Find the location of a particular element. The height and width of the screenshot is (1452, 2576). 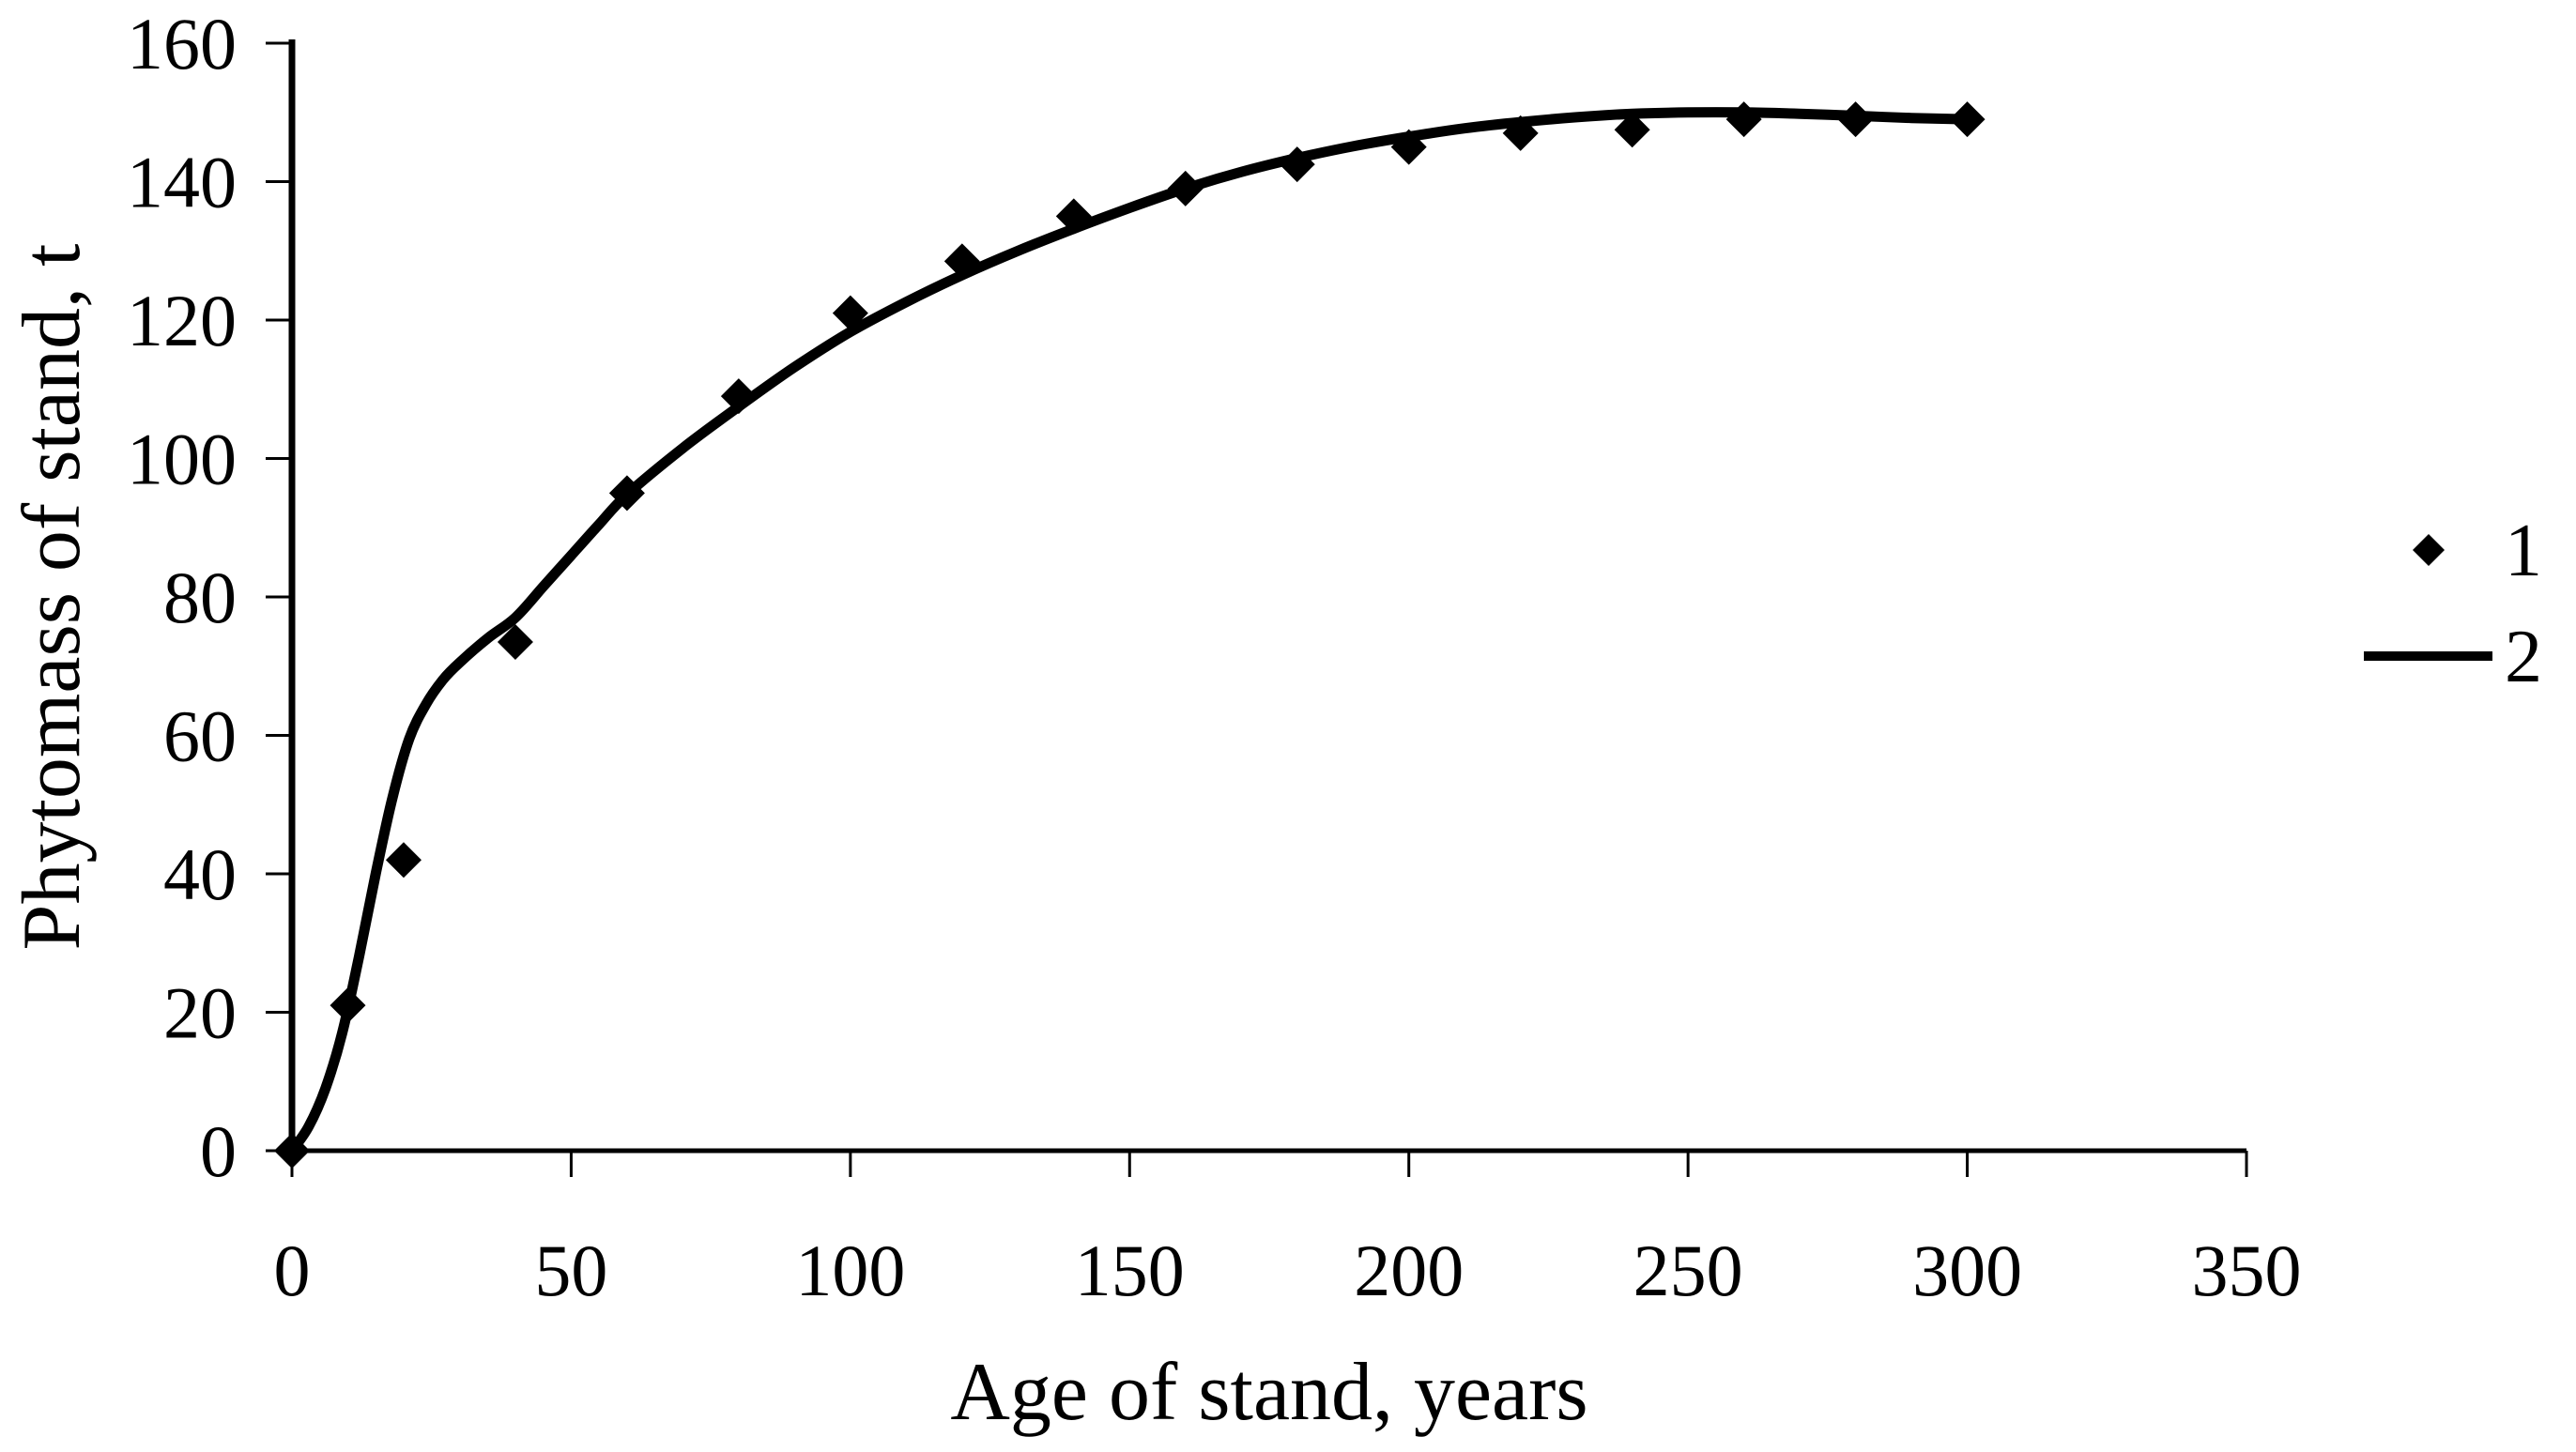

x-tick-label: 300 is located at coordinates (1967, 1270).